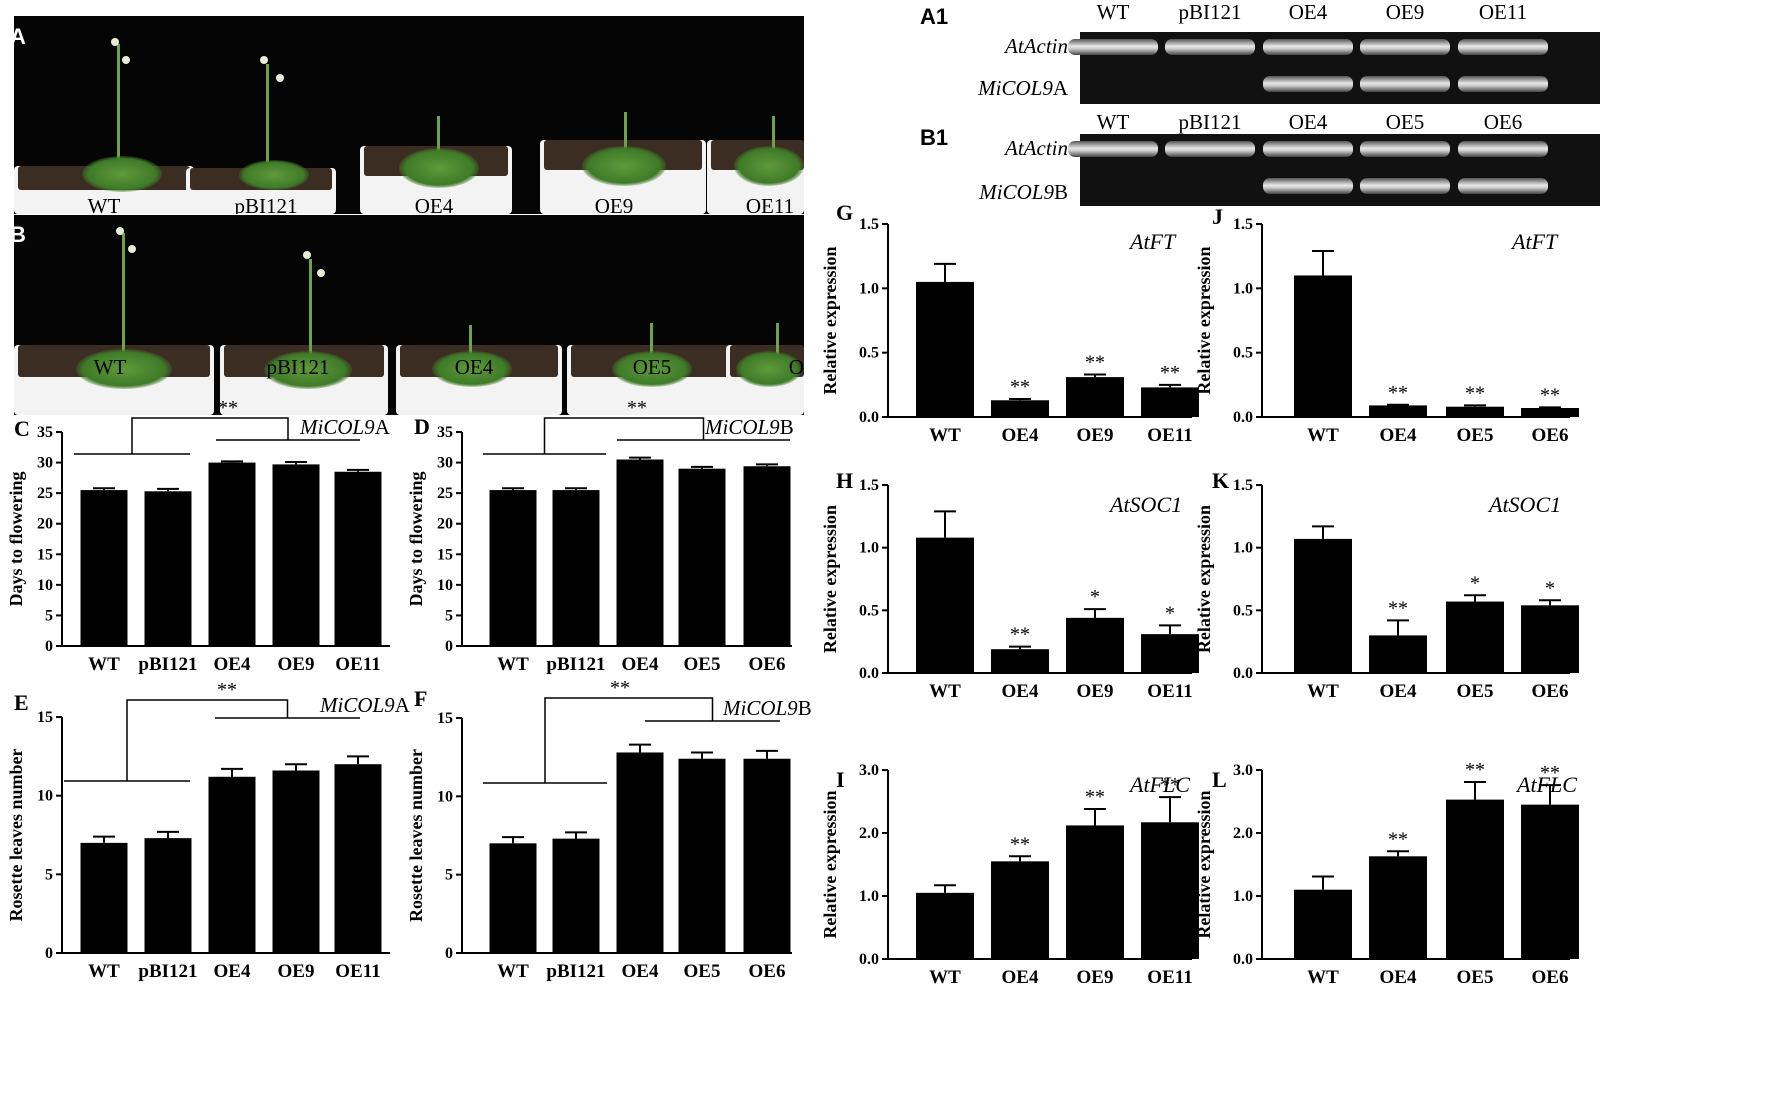 This screenshot has height=1110, width=1778. Describe the element at coordinates (1016, 192) in the screenshot. I see `gel-b1-bottom-gene-italic: MiCOL9` at that location.